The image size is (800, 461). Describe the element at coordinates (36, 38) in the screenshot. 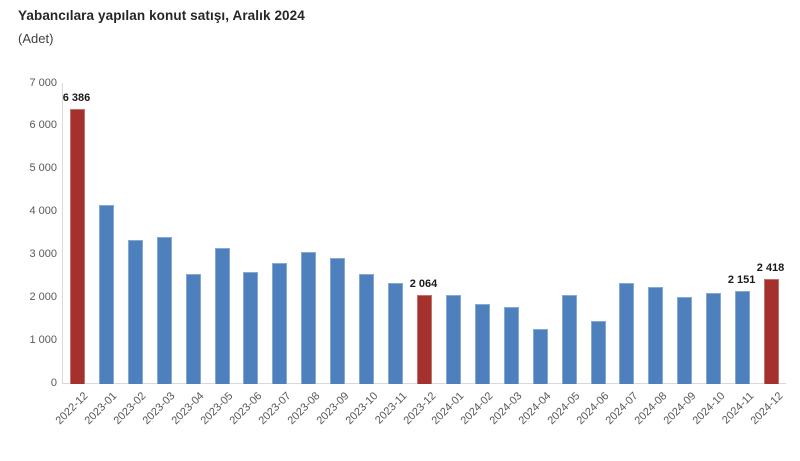

I see `chart-subtitle: (Adet)` at that location.